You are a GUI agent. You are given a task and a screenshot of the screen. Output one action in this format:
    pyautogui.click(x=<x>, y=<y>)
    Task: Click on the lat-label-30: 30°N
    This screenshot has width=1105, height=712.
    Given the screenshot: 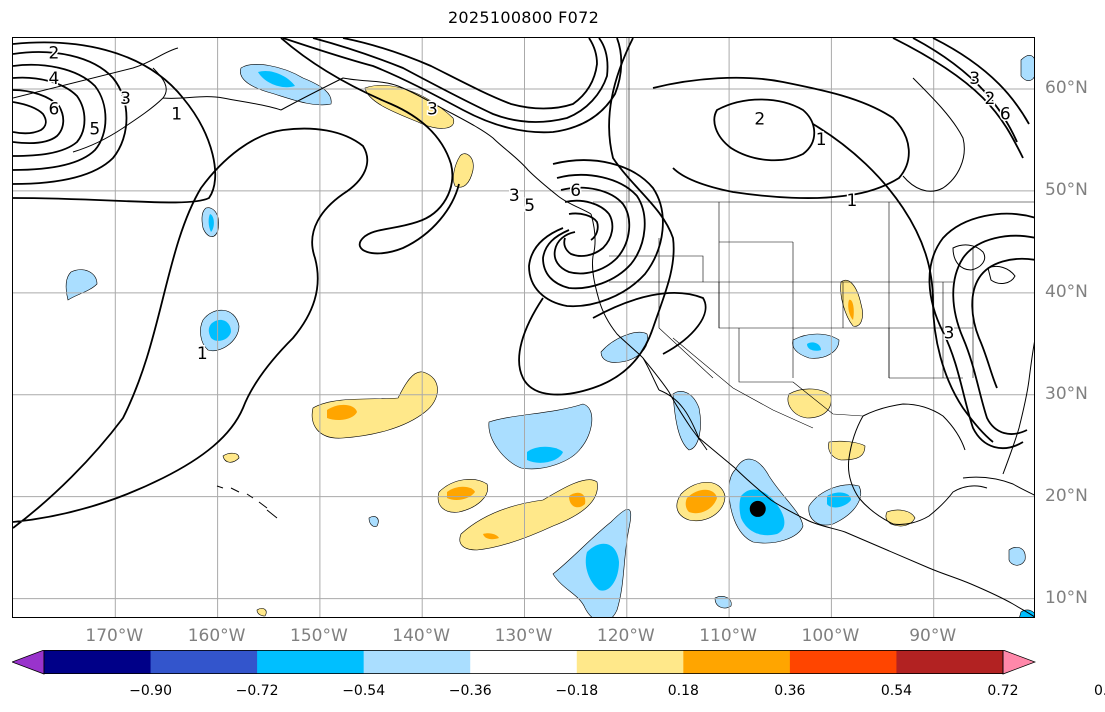 What is the action you would take?
    pyautogui.click(x=1066, y=393)
    